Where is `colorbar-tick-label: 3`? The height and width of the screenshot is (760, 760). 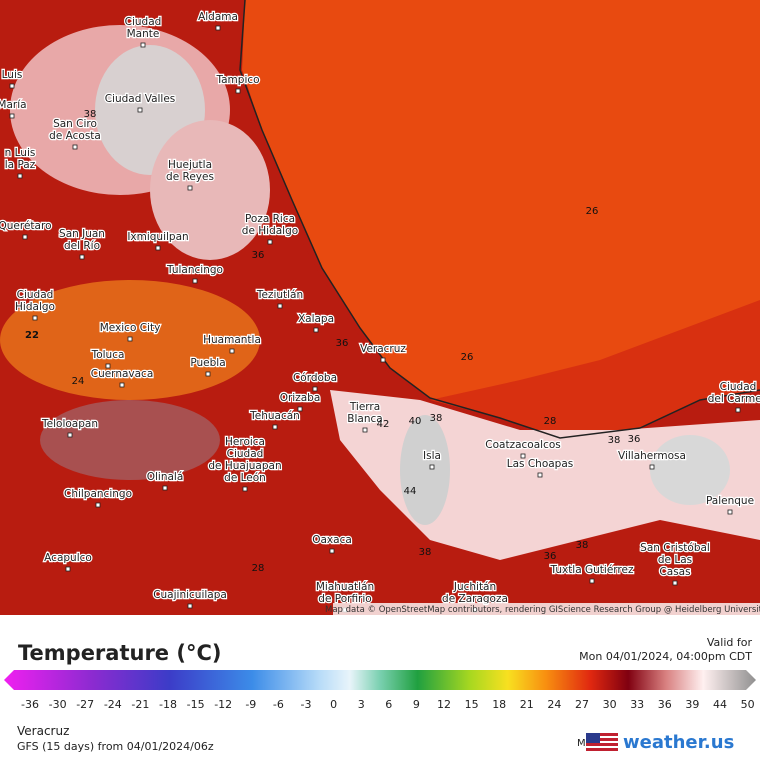 colorbar-tick-label: 3 is located at coordinates (361, 704).